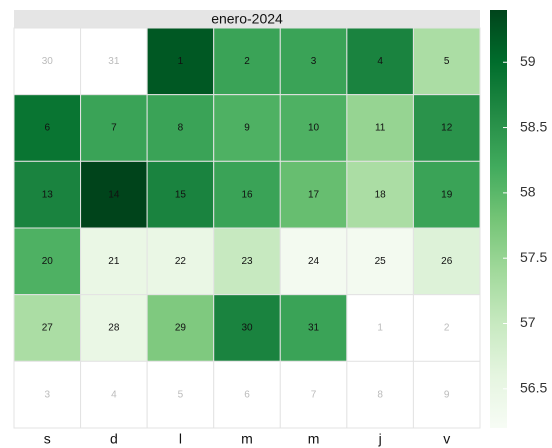 This screenshot has width=552, height=448. What do you see at coordinates (47, 439) in the screenshot?
I see `weekday-label: s` at bounding box center [47, 439].